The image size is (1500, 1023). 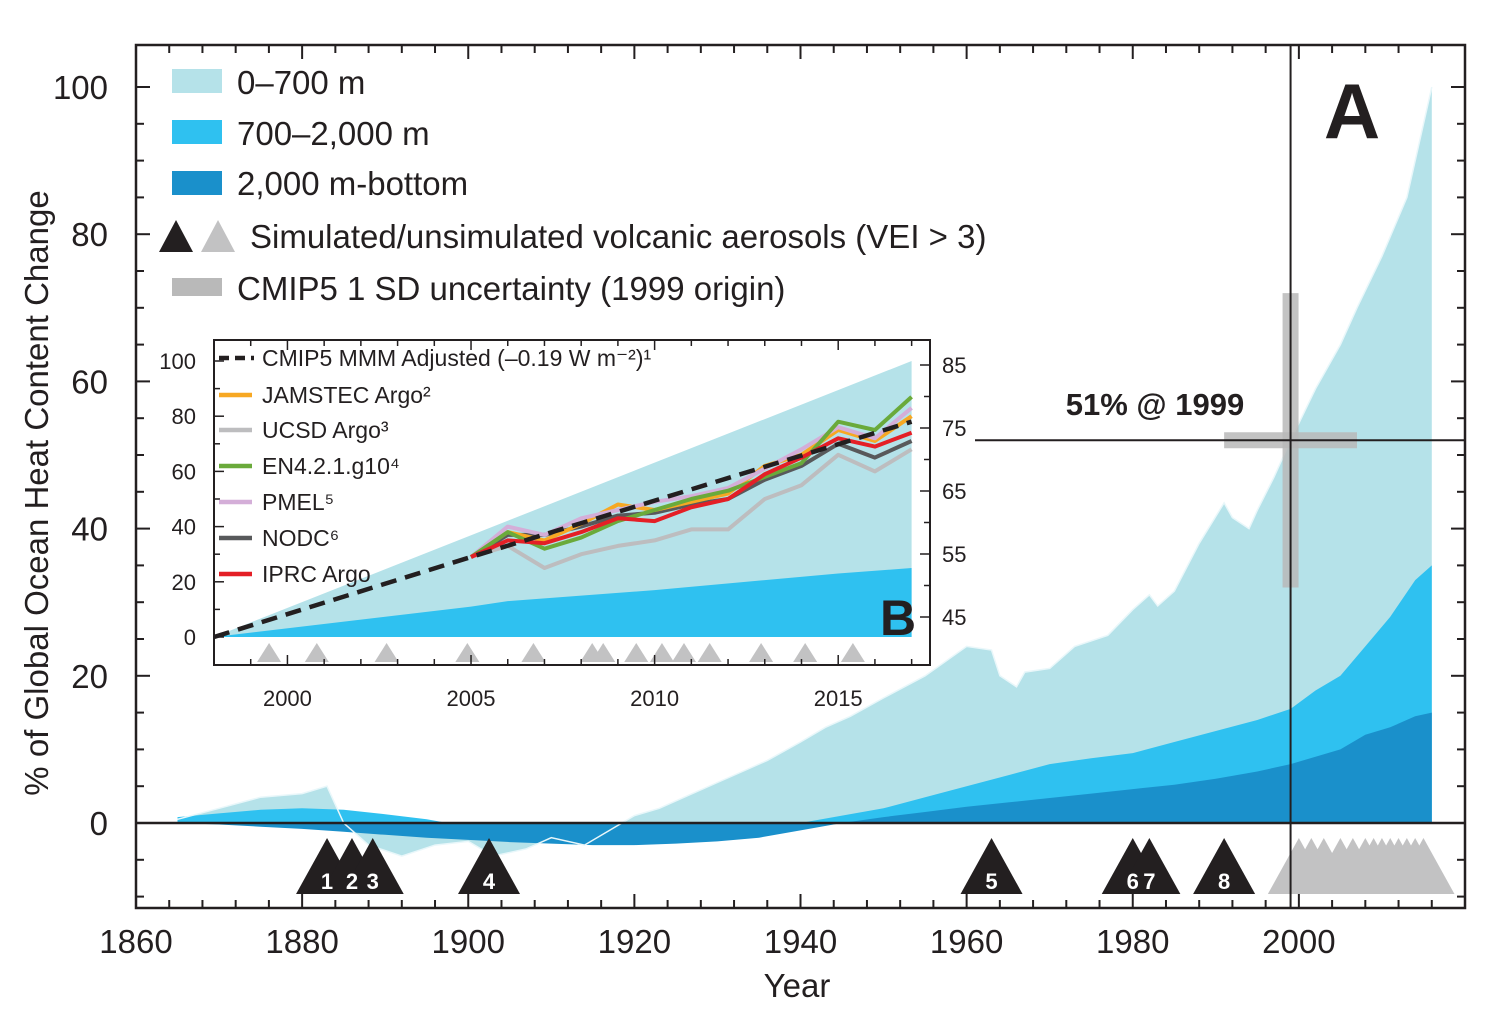 What do you see at coordinates (190, 637) in the screenshot?
I see `inset-y-tick-label: 0` at bounding box center [190, 637].